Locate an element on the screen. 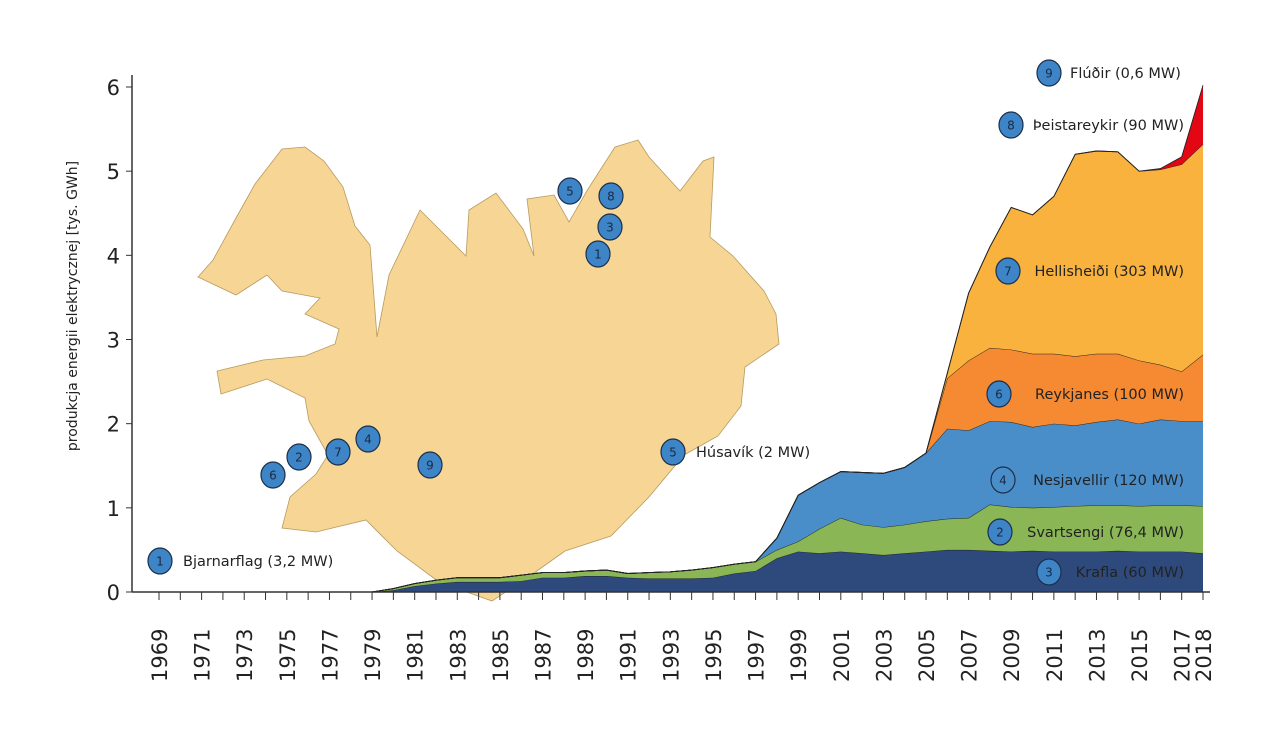 Image resolution: width=1280 pixels, height=742 pixels. x-tick-label: 1985 is located at coordinates (501, 655).